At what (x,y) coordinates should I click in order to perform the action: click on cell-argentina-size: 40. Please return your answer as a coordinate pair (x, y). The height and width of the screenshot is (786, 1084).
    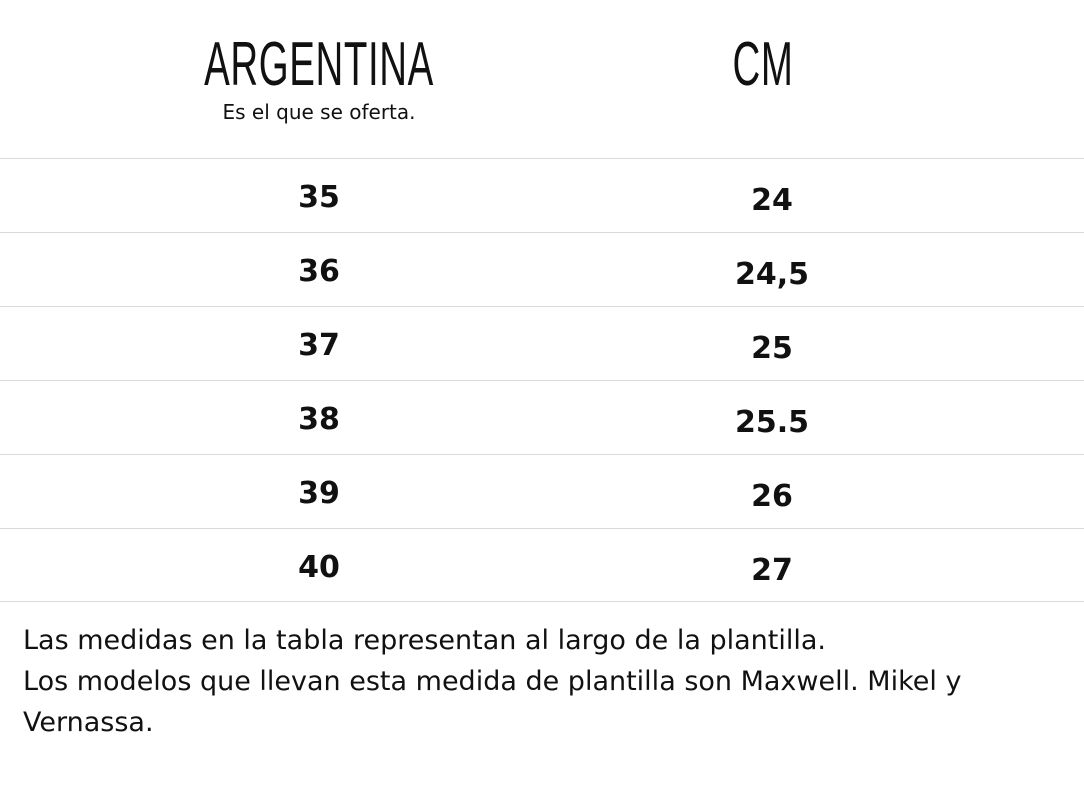
    Looking at the image, I should click on (319, 567).